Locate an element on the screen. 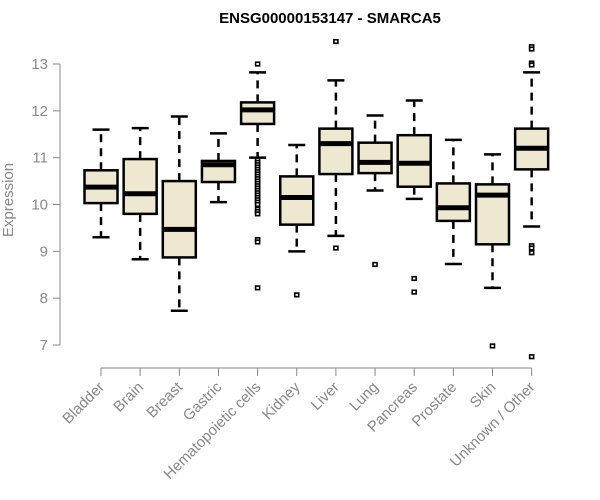  box-group-pancreas is located at coordinates (414, 197).